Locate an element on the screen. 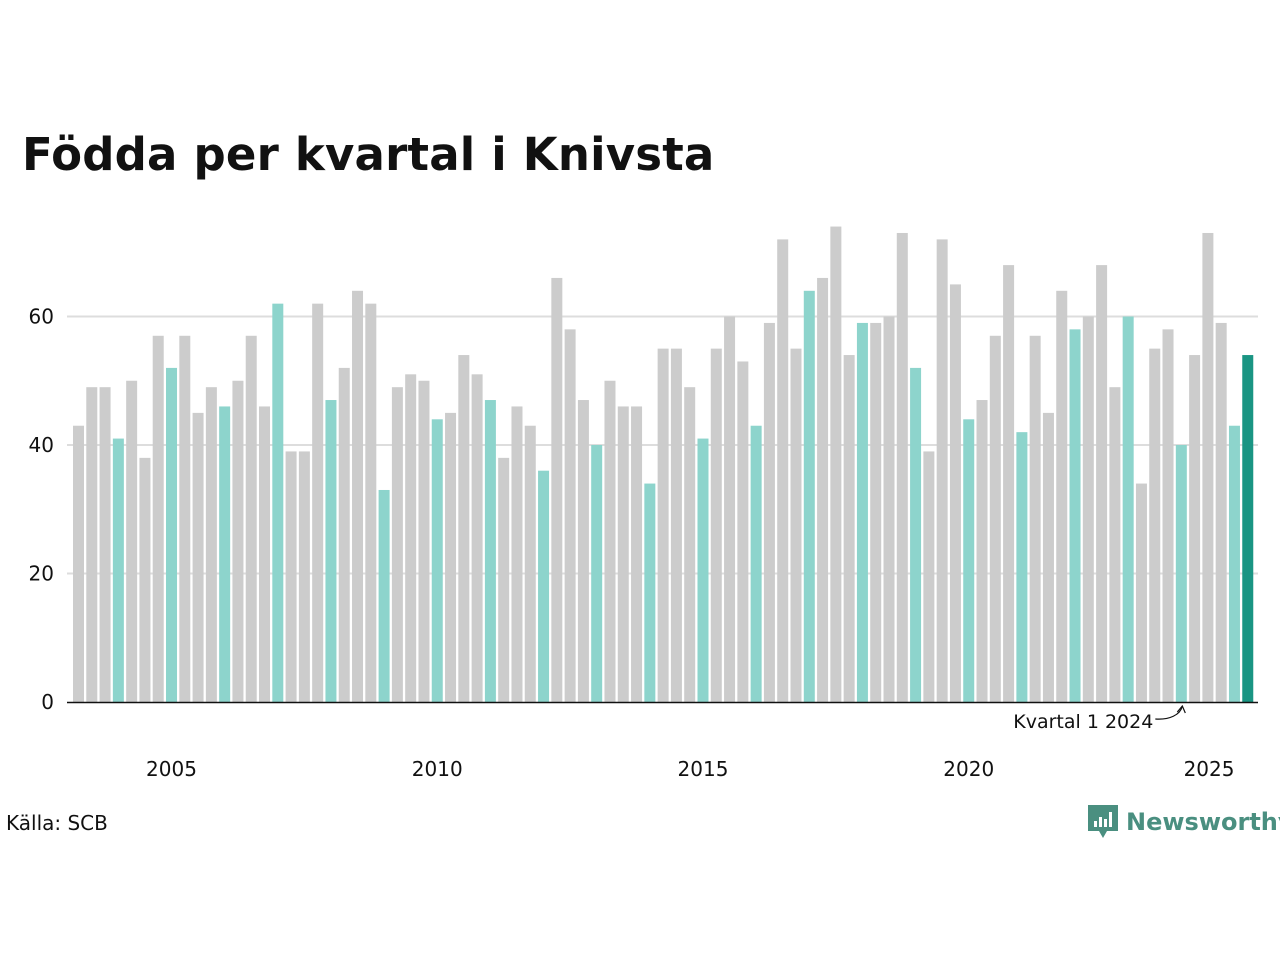 The image size is (1280, 960). bar-2010-q3 is located at coordinates (464, 528).